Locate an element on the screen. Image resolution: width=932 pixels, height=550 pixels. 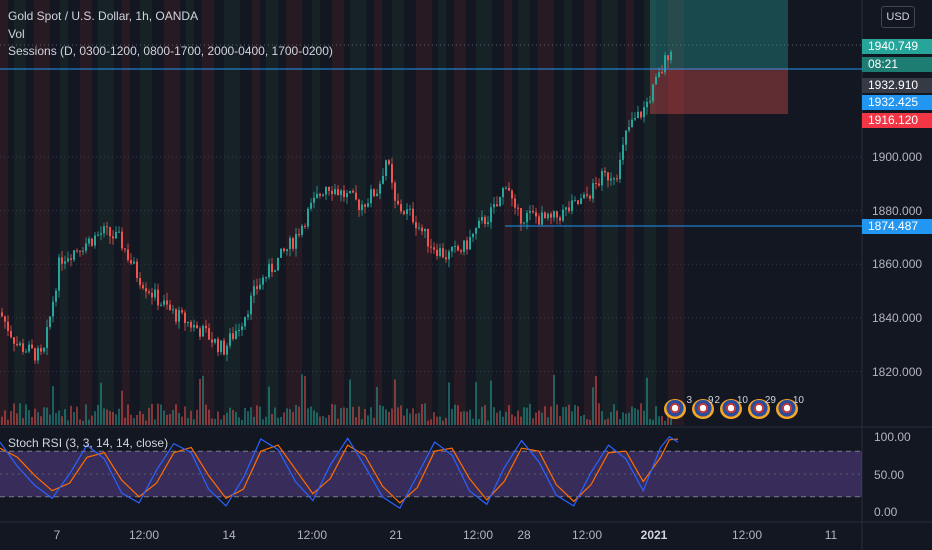
rsi-tick: 50.00 is located at coordinates (889, 475).